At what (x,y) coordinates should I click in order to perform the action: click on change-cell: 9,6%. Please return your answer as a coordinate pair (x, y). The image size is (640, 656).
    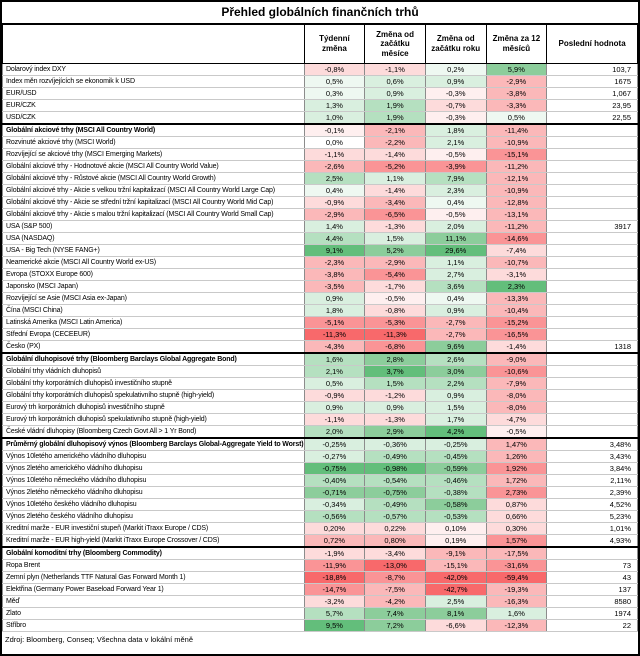
    Looking at the image, I should click on (455, 347).